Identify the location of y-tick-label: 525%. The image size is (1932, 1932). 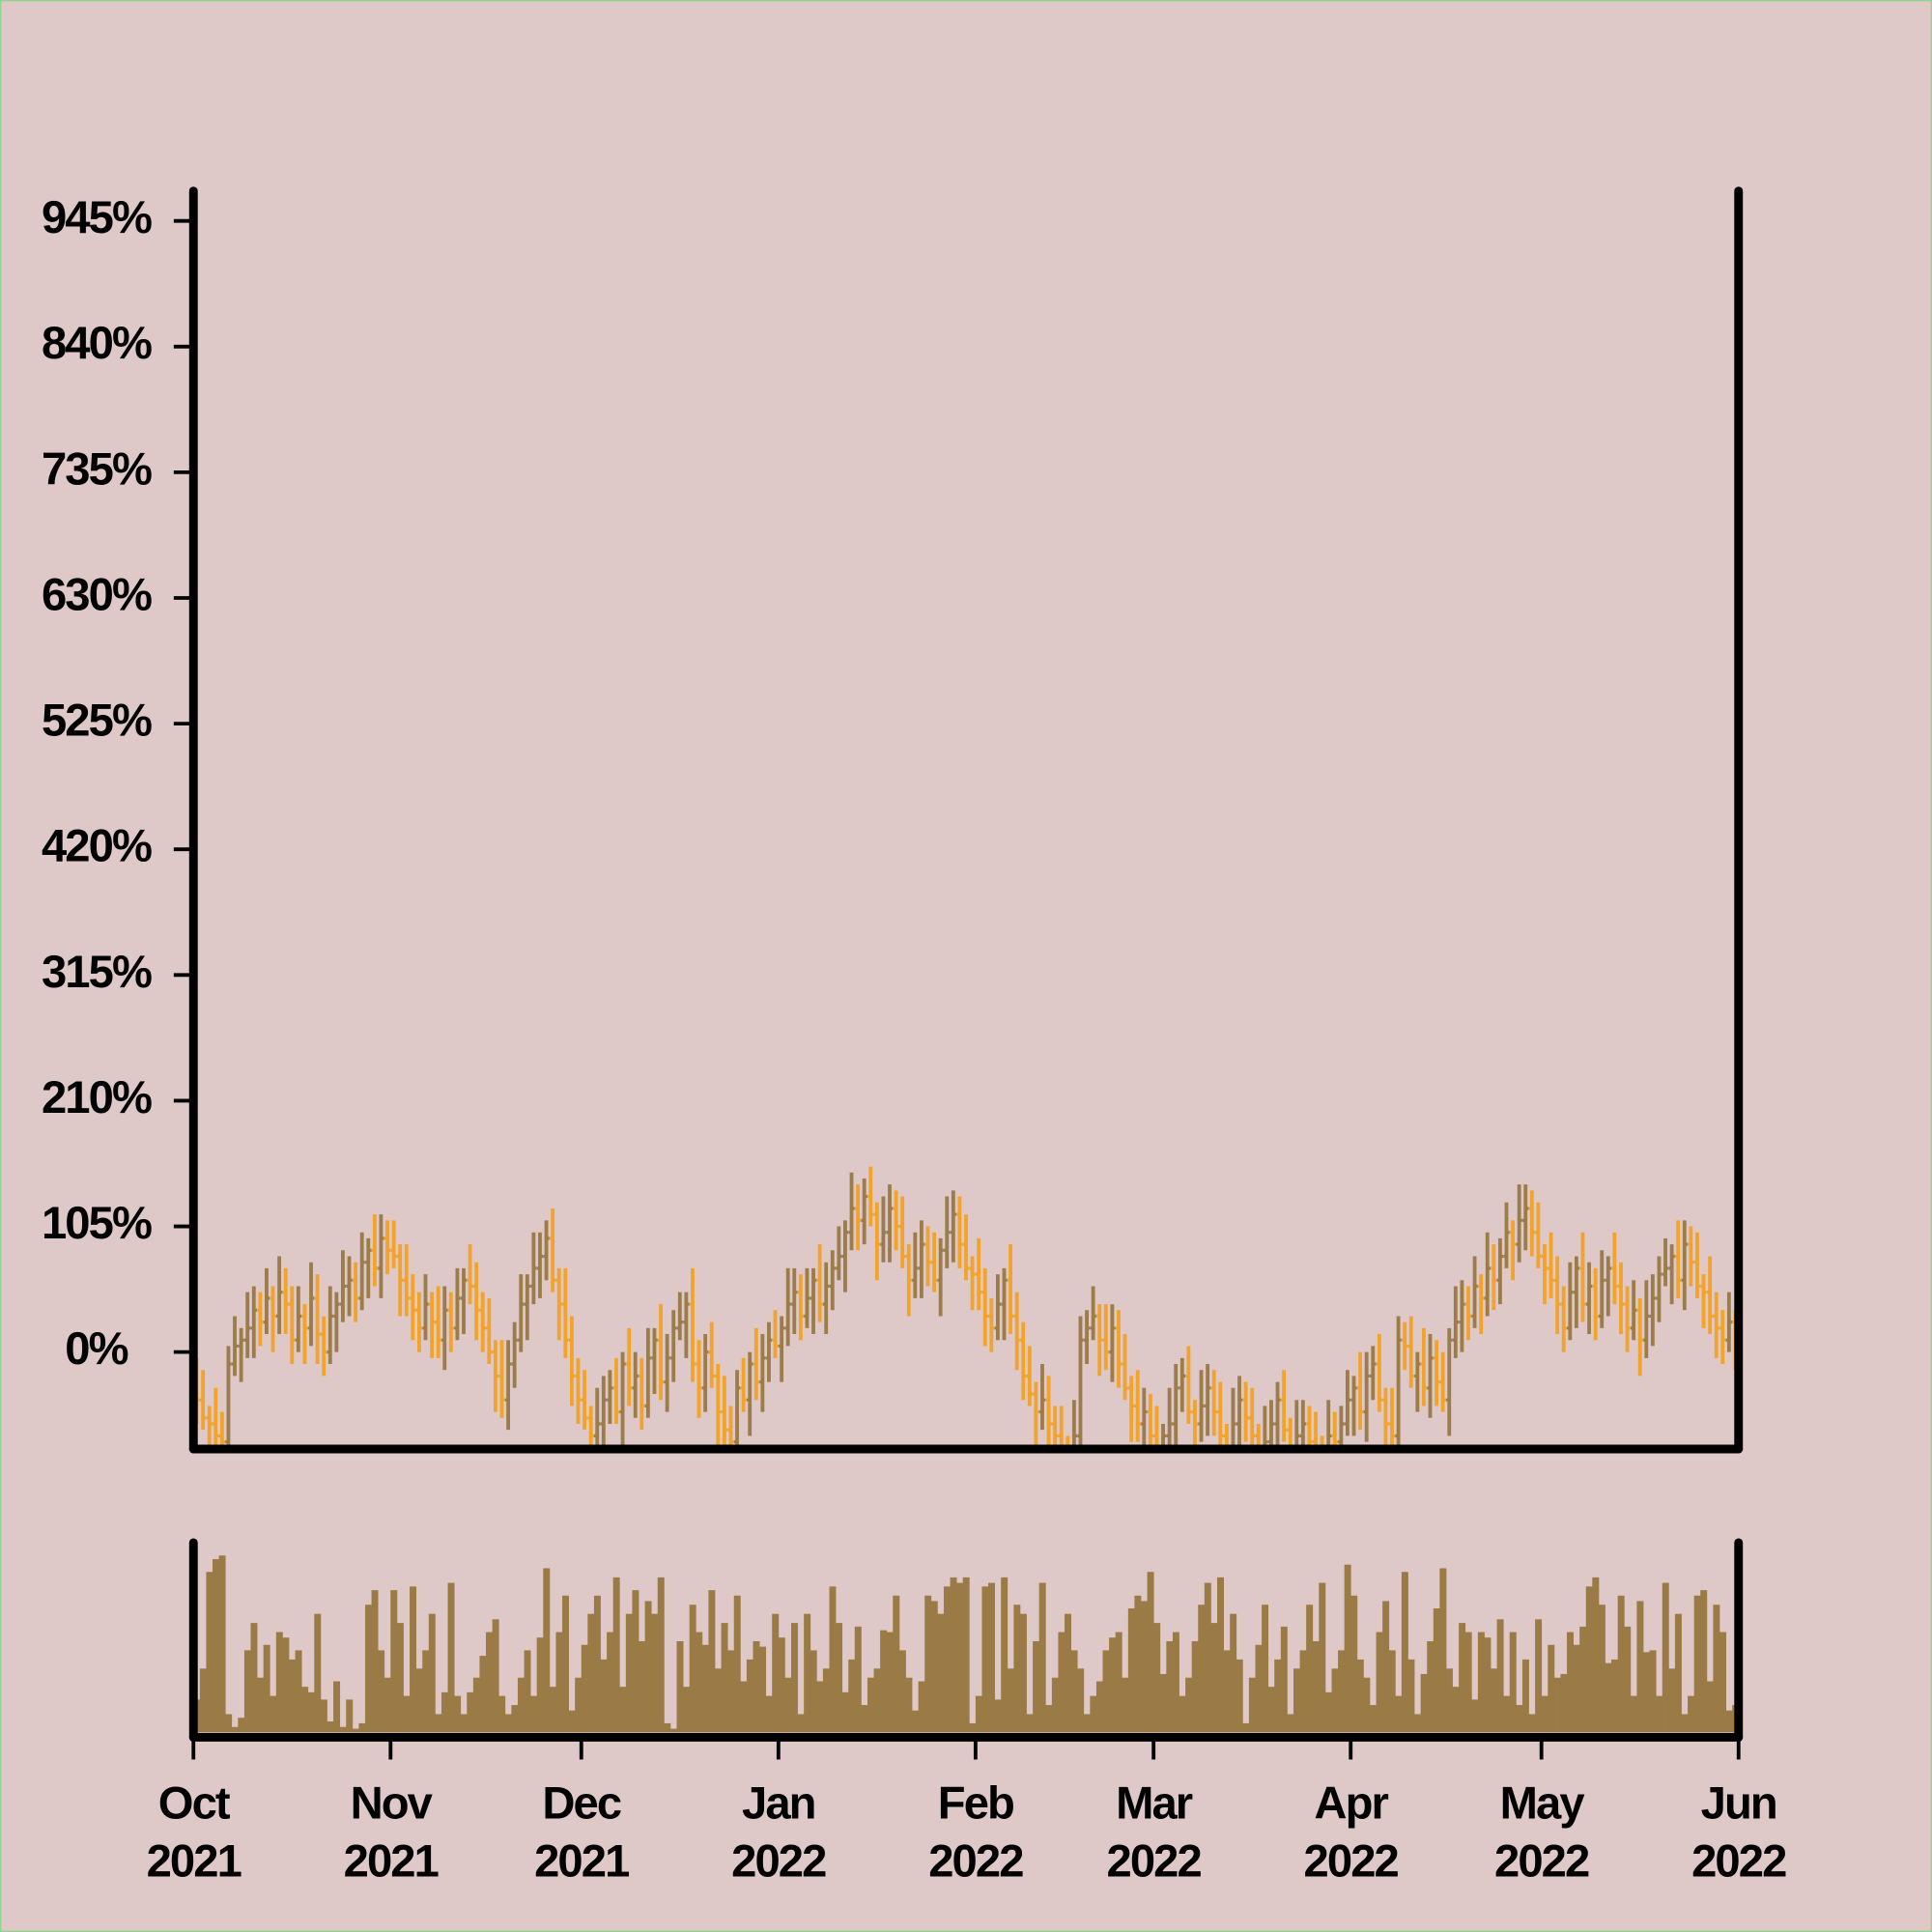
(97, 721).